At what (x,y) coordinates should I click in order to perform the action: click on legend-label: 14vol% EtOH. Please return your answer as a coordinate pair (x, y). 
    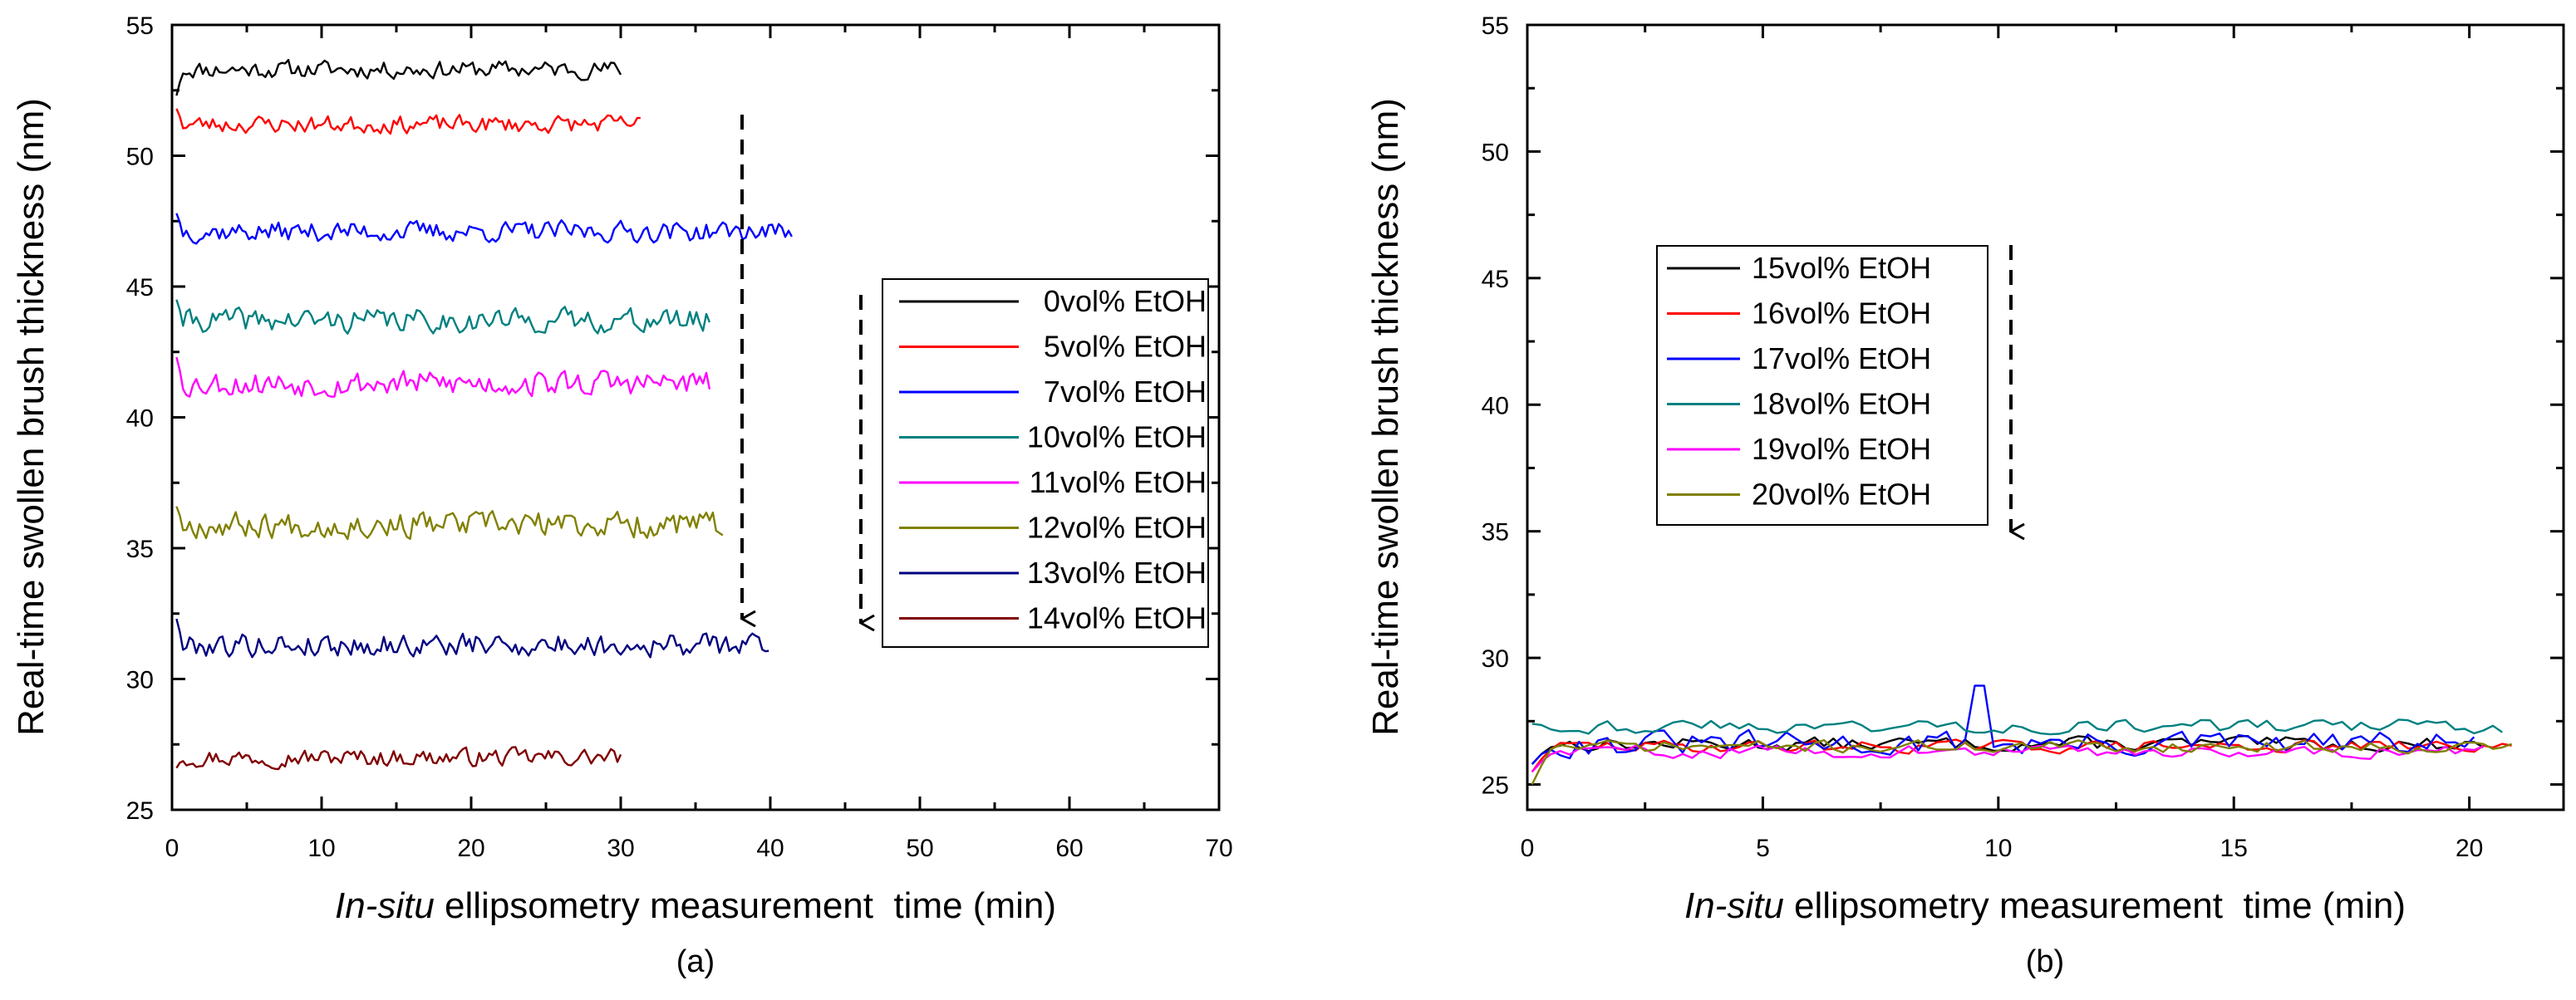
    Looking at the image, I should click on (1117, 618).